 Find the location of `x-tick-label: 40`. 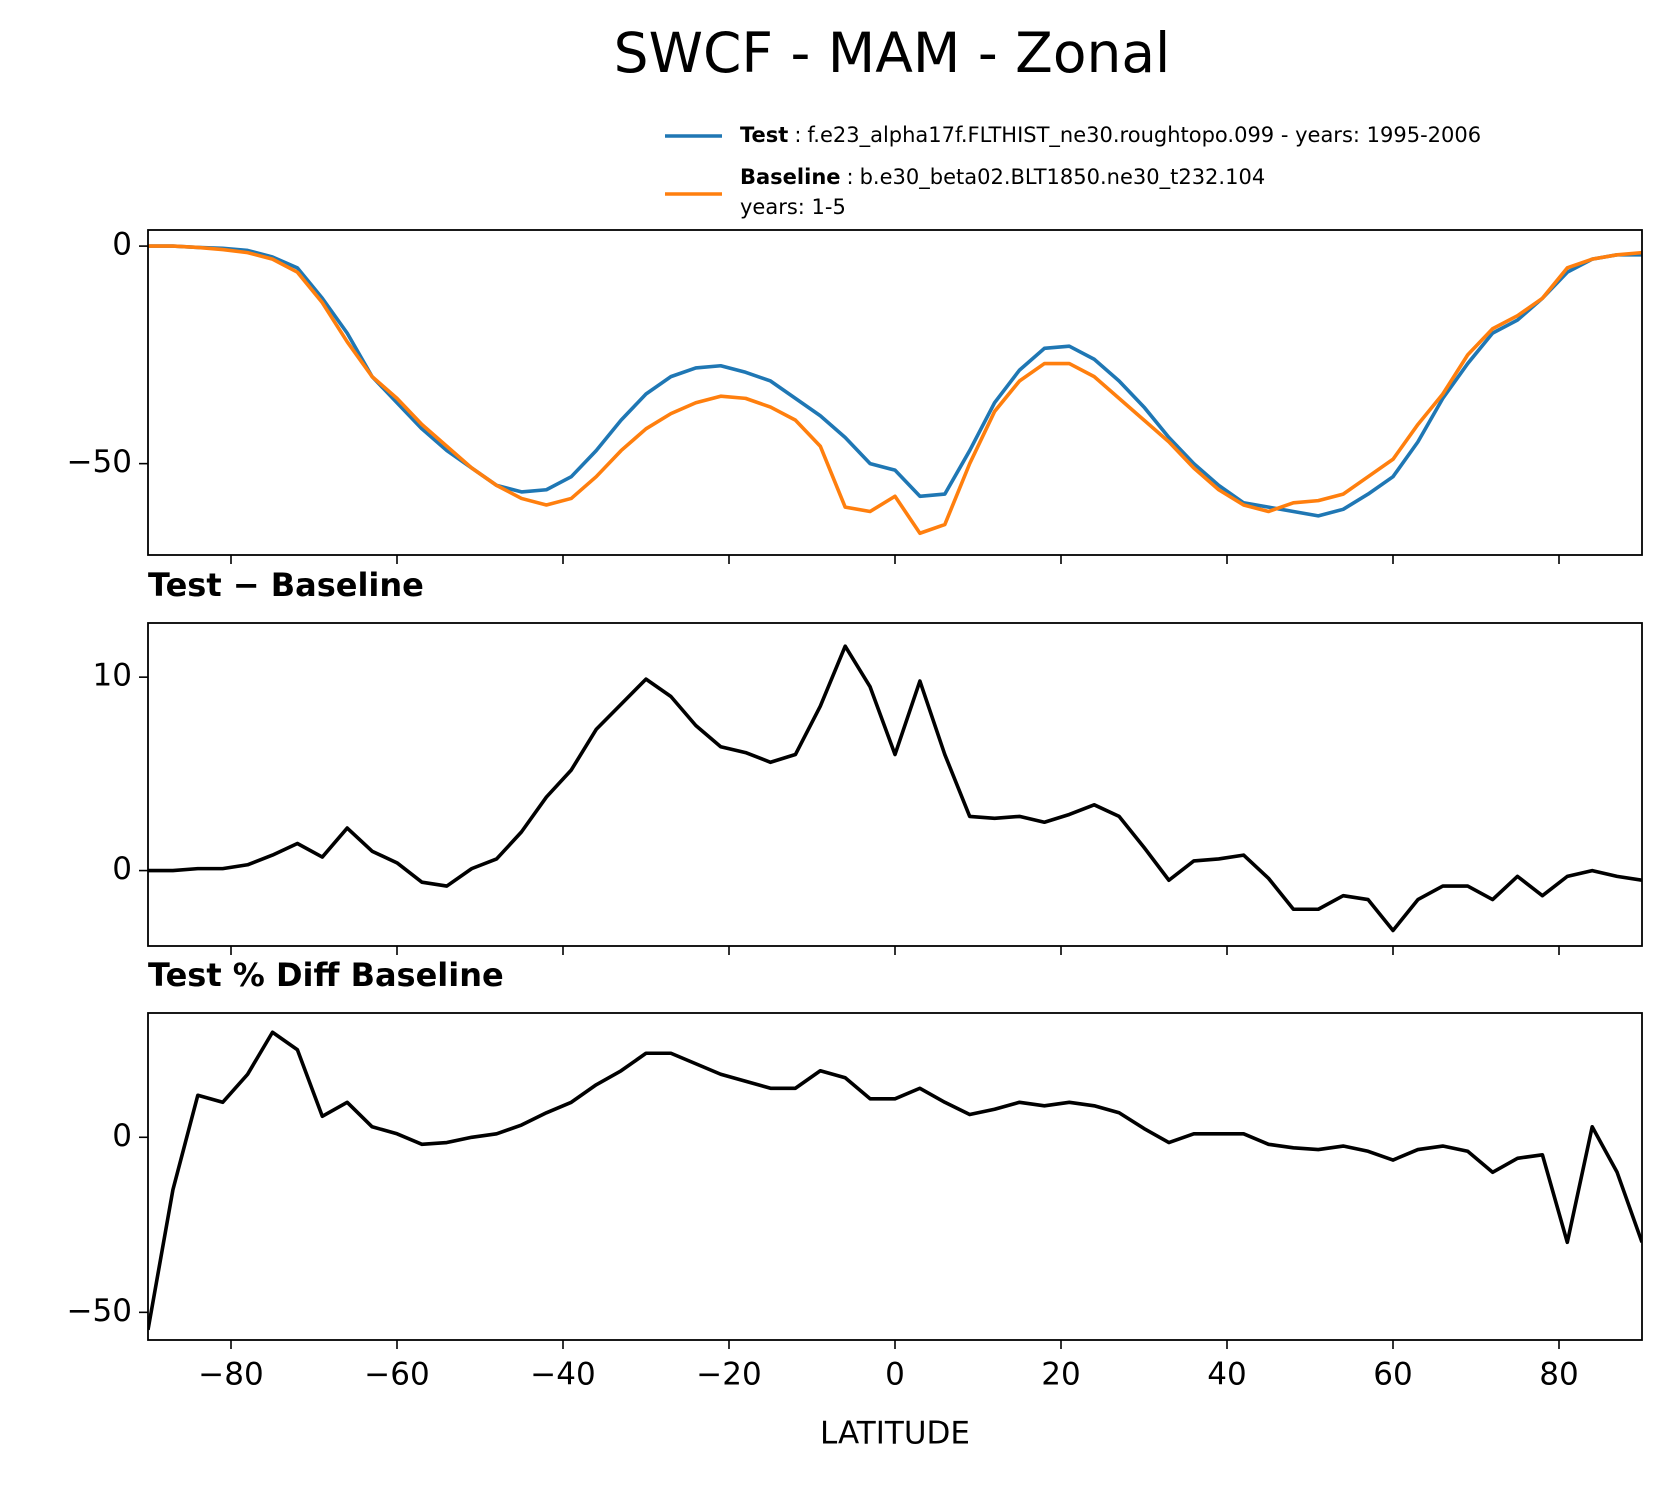

x-tick-label: 40 is located at coordinates (1226, 1375).